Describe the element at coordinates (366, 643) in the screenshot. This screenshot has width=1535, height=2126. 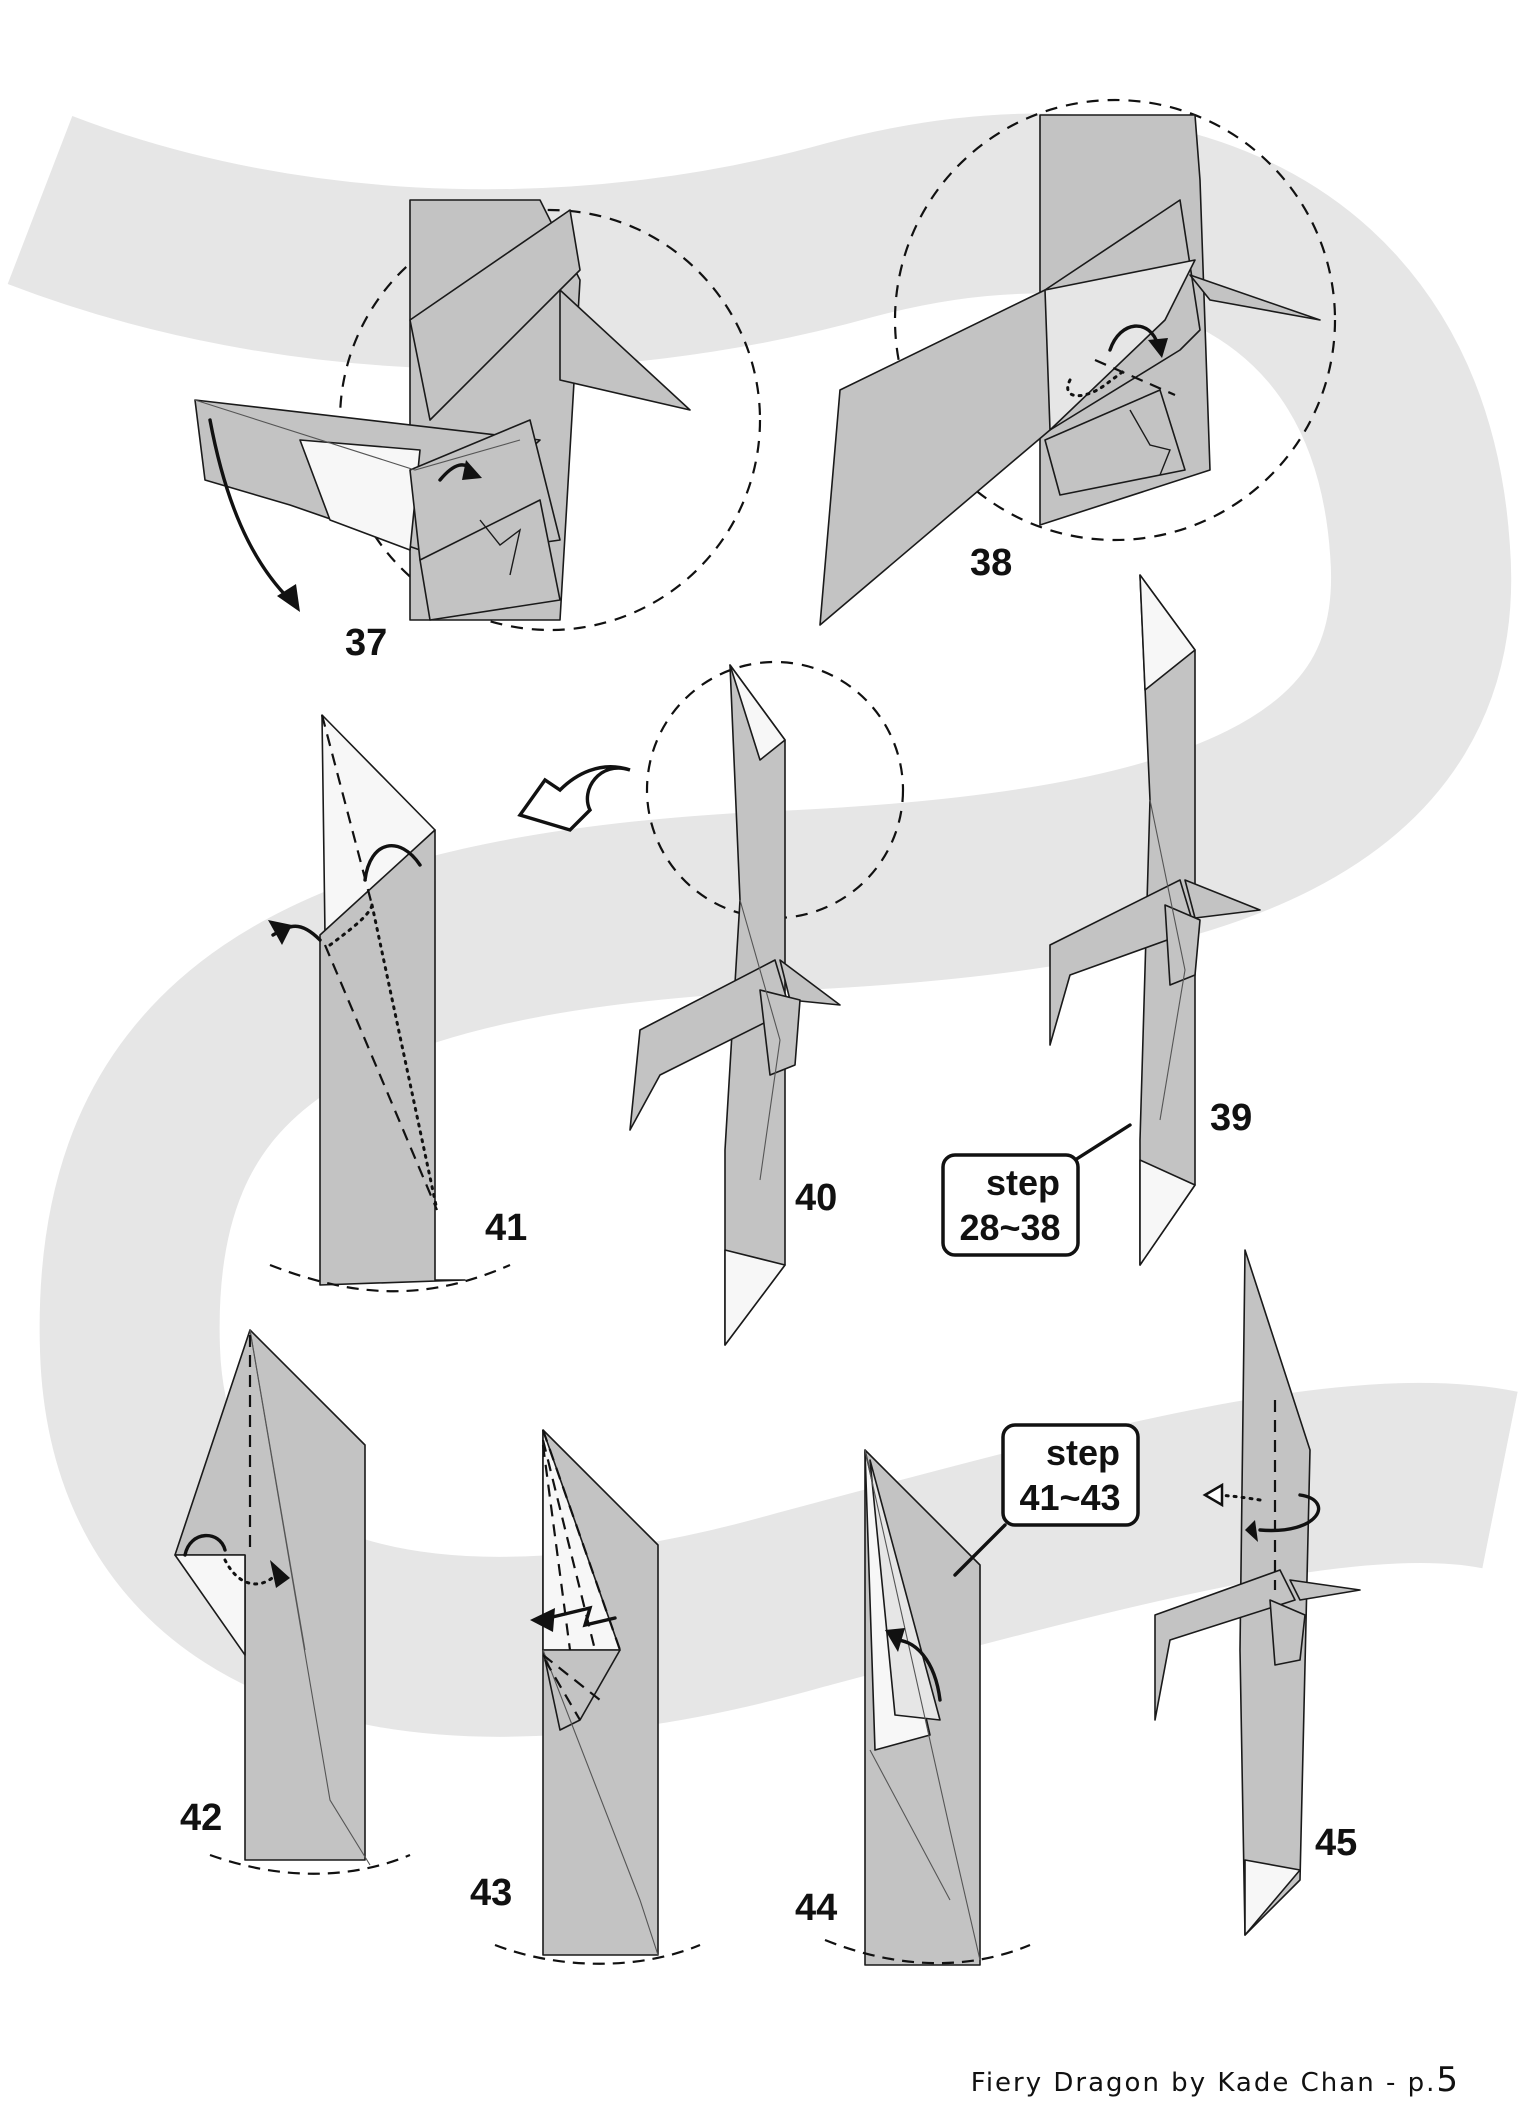
I see `step-37-label: 37` at that location.